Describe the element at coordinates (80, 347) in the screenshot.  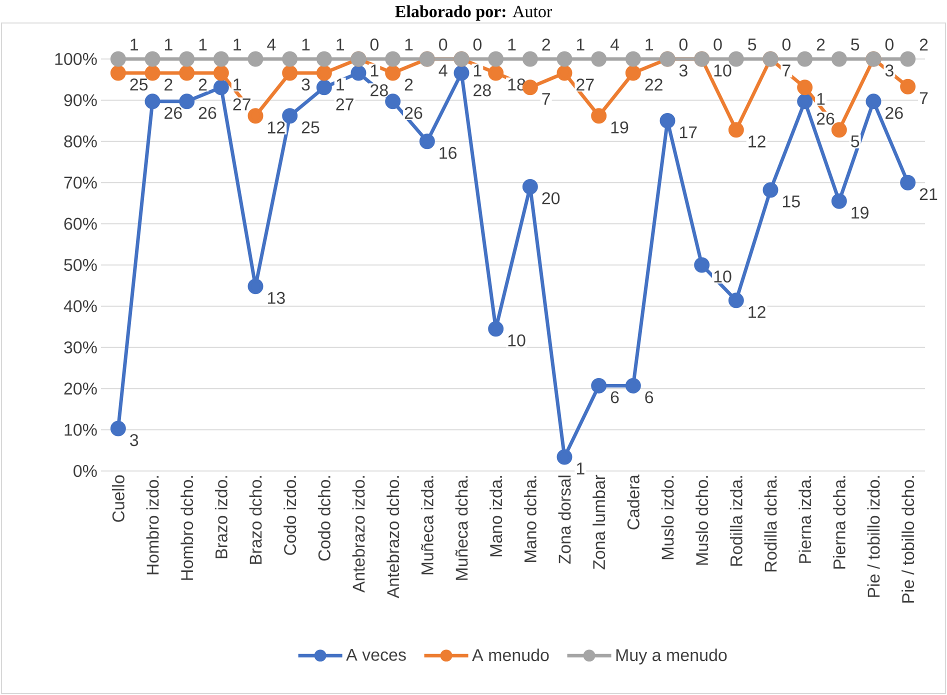
I see `y-tick-label: 30%` at that location.